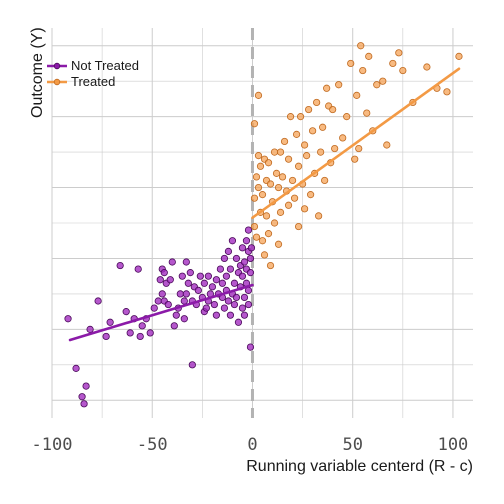 The image size is (504, 504). I want to click on legend-marker-not-treated, so click(57, 66).